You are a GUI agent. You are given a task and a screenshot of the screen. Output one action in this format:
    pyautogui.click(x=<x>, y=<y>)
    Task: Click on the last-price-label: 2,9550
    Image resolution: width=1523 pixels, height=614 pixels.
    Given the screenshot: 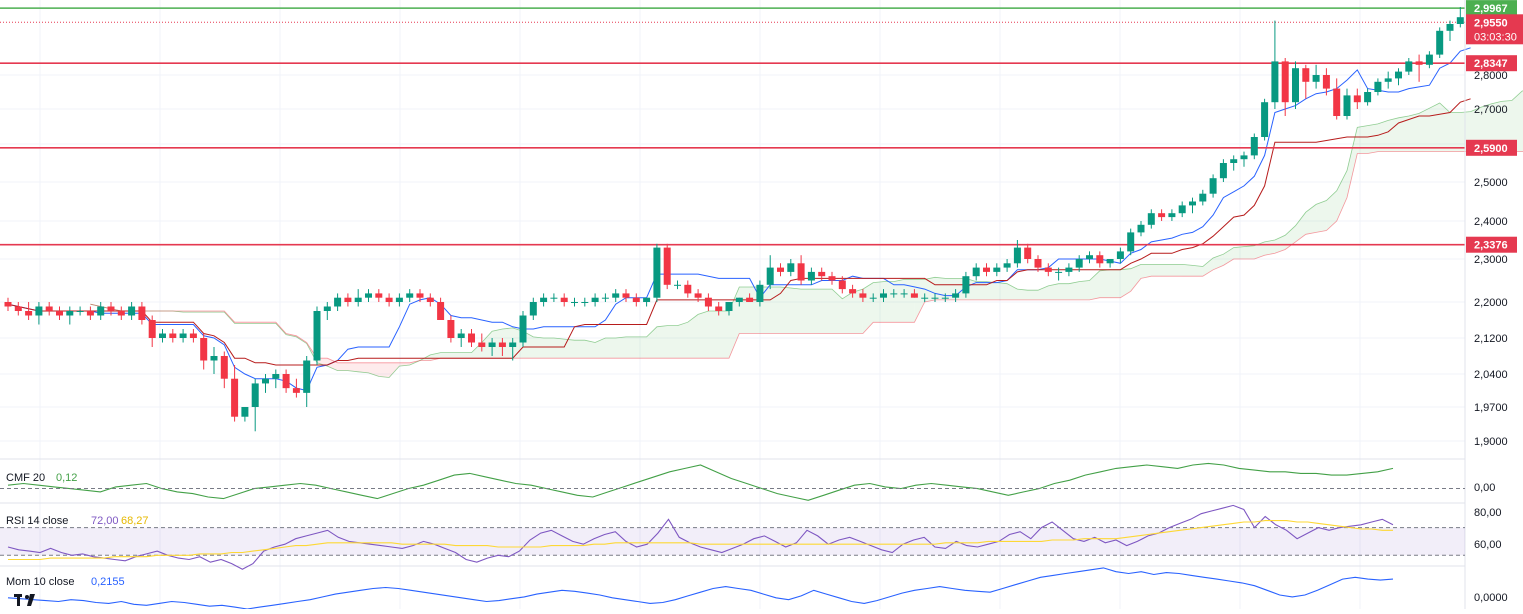 What is the action you would take?
    pyautogui.click(x=1491, y=23)
    